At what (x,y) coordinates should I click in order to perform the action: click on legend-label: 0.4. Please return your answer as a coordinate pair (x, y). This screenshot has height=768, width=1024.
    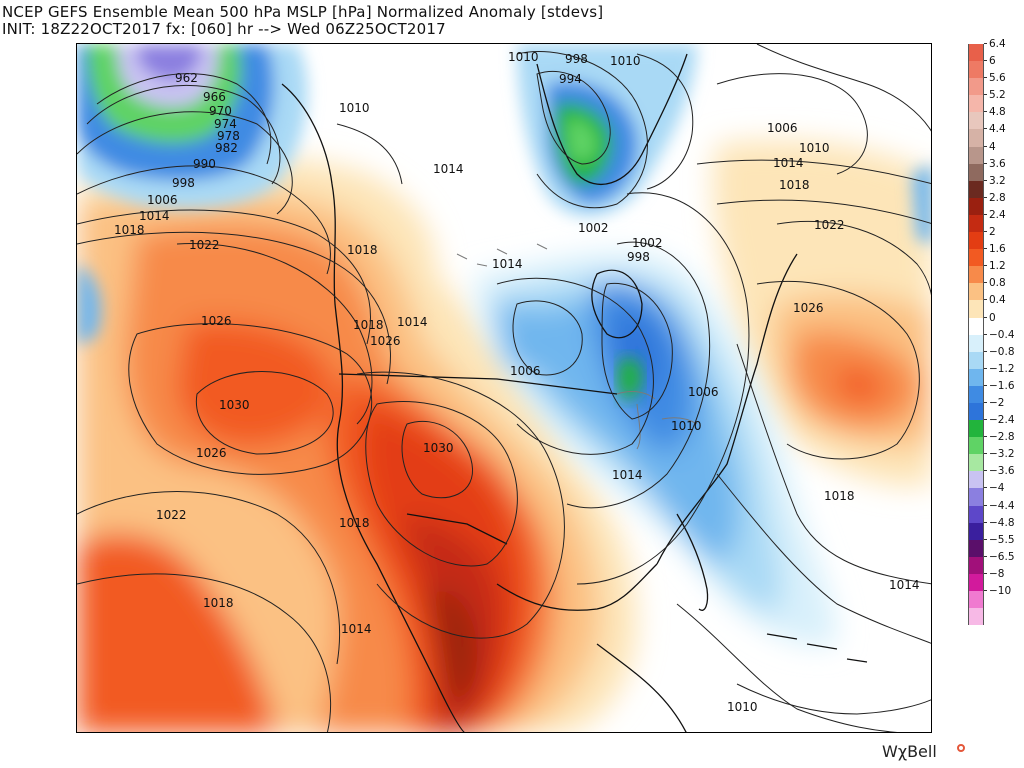
    Looking at the image, I should click on (997, 300).